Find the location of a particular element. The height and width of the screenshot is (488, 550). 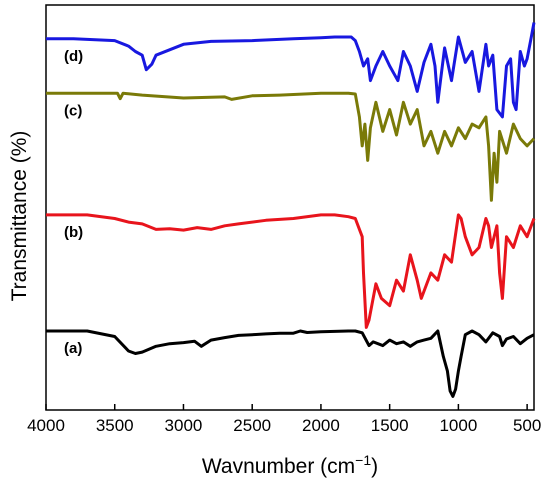

series-label-a: (a) is located at coordinates (73, 348).